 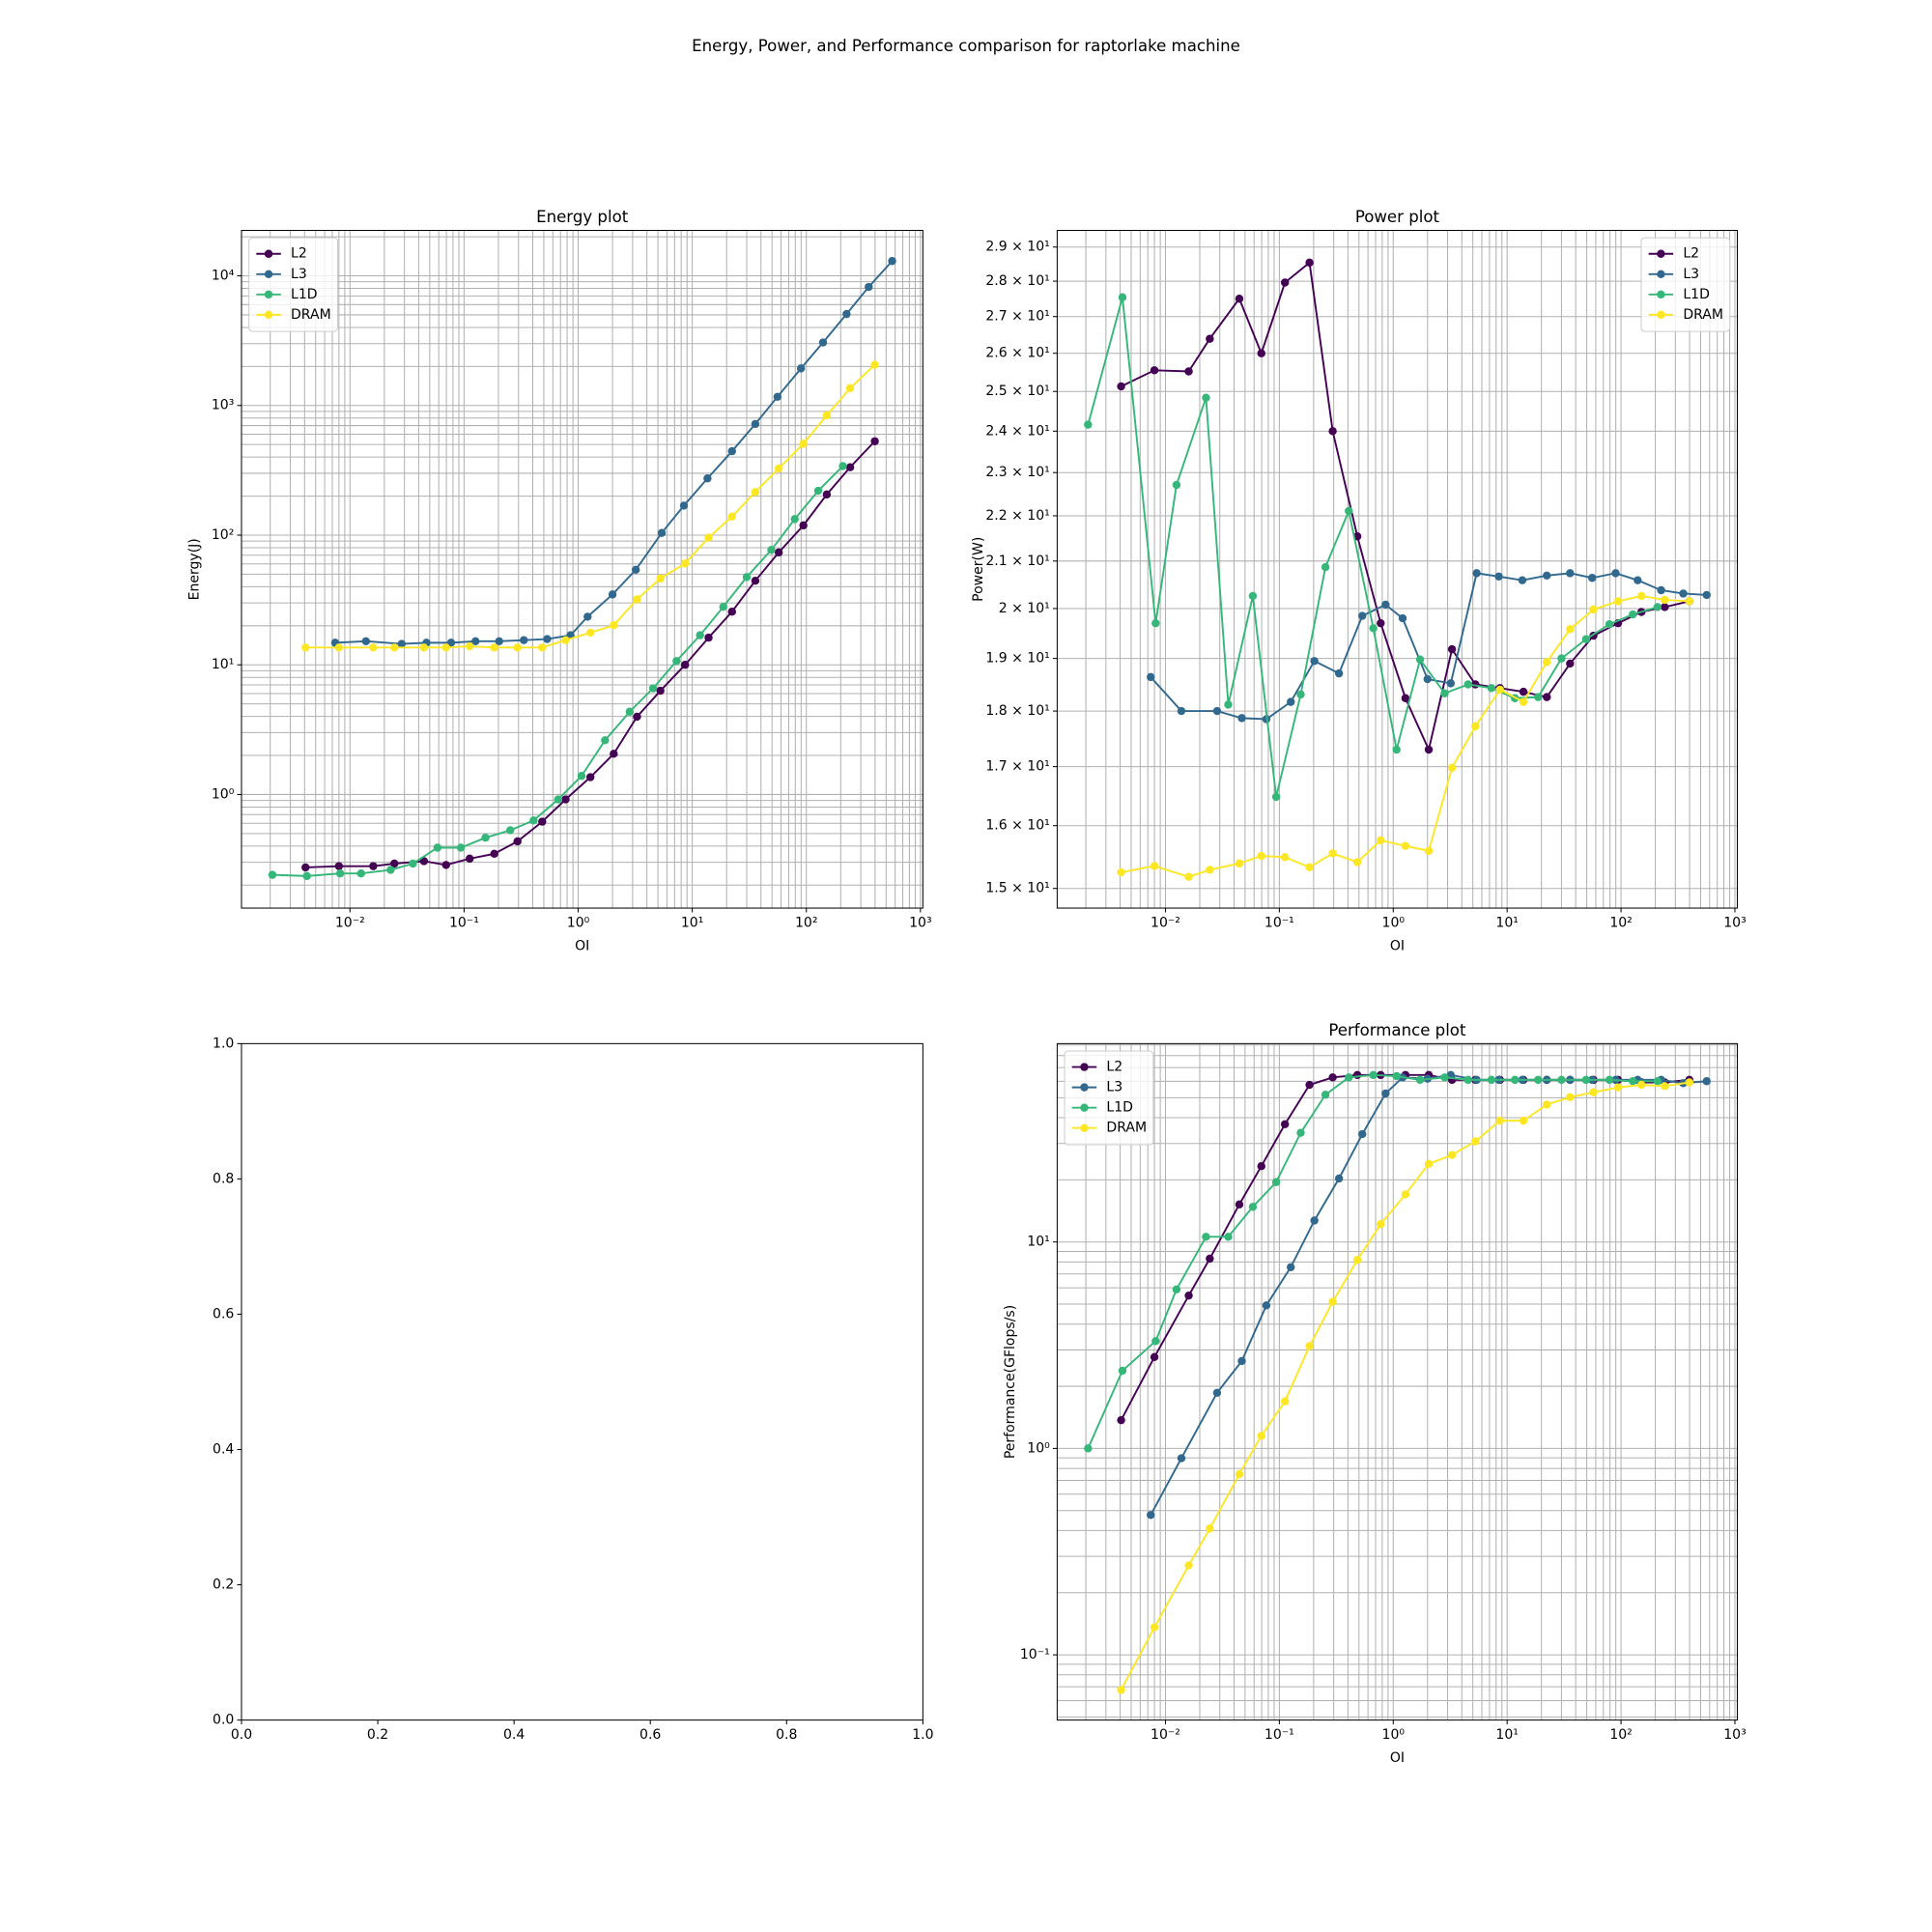 What do you see at coordinates (223, 1313) in the screenshot?
I see `y-tick-label: 0.6` at bounding box center [223, 1313].